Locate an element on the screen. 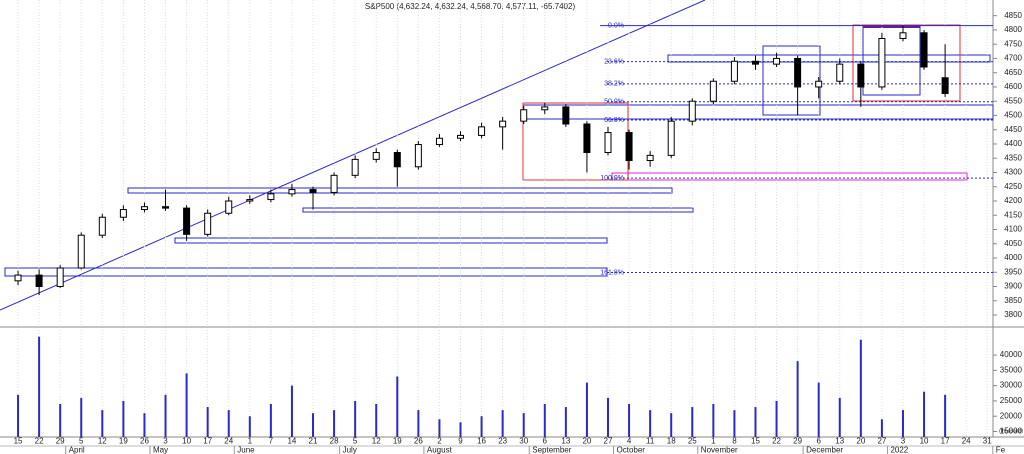  x-tick-label: 15 is located at coordinates (755, 441).